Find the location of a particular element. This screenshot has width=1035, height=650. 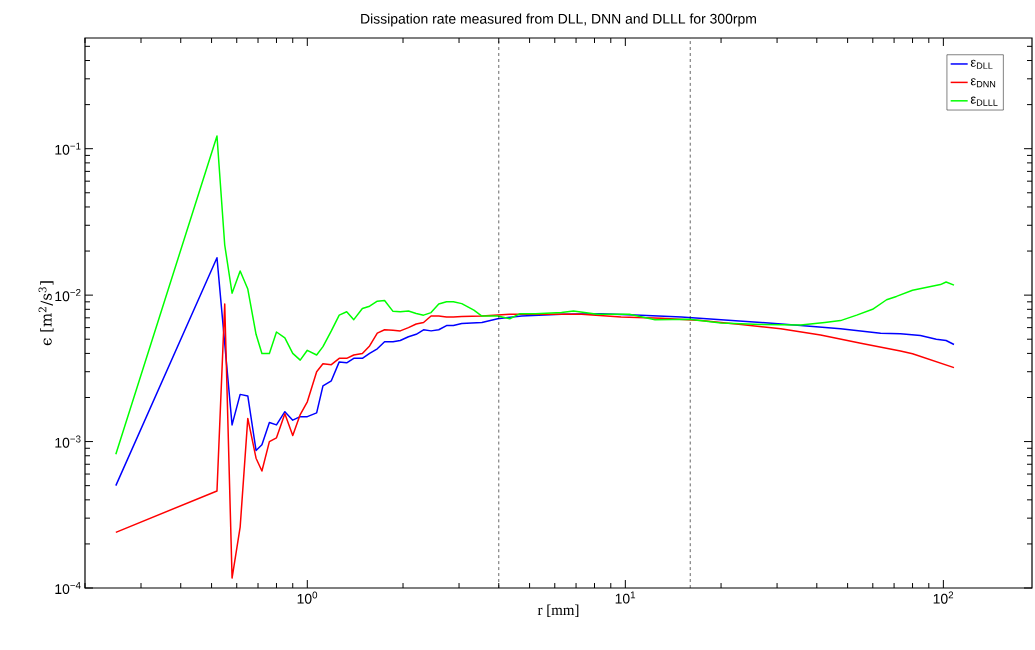

chart-title: Dissipation rate measured from DLL, DNN and DLLL for 300rpm is located at coordinates (558, 20).